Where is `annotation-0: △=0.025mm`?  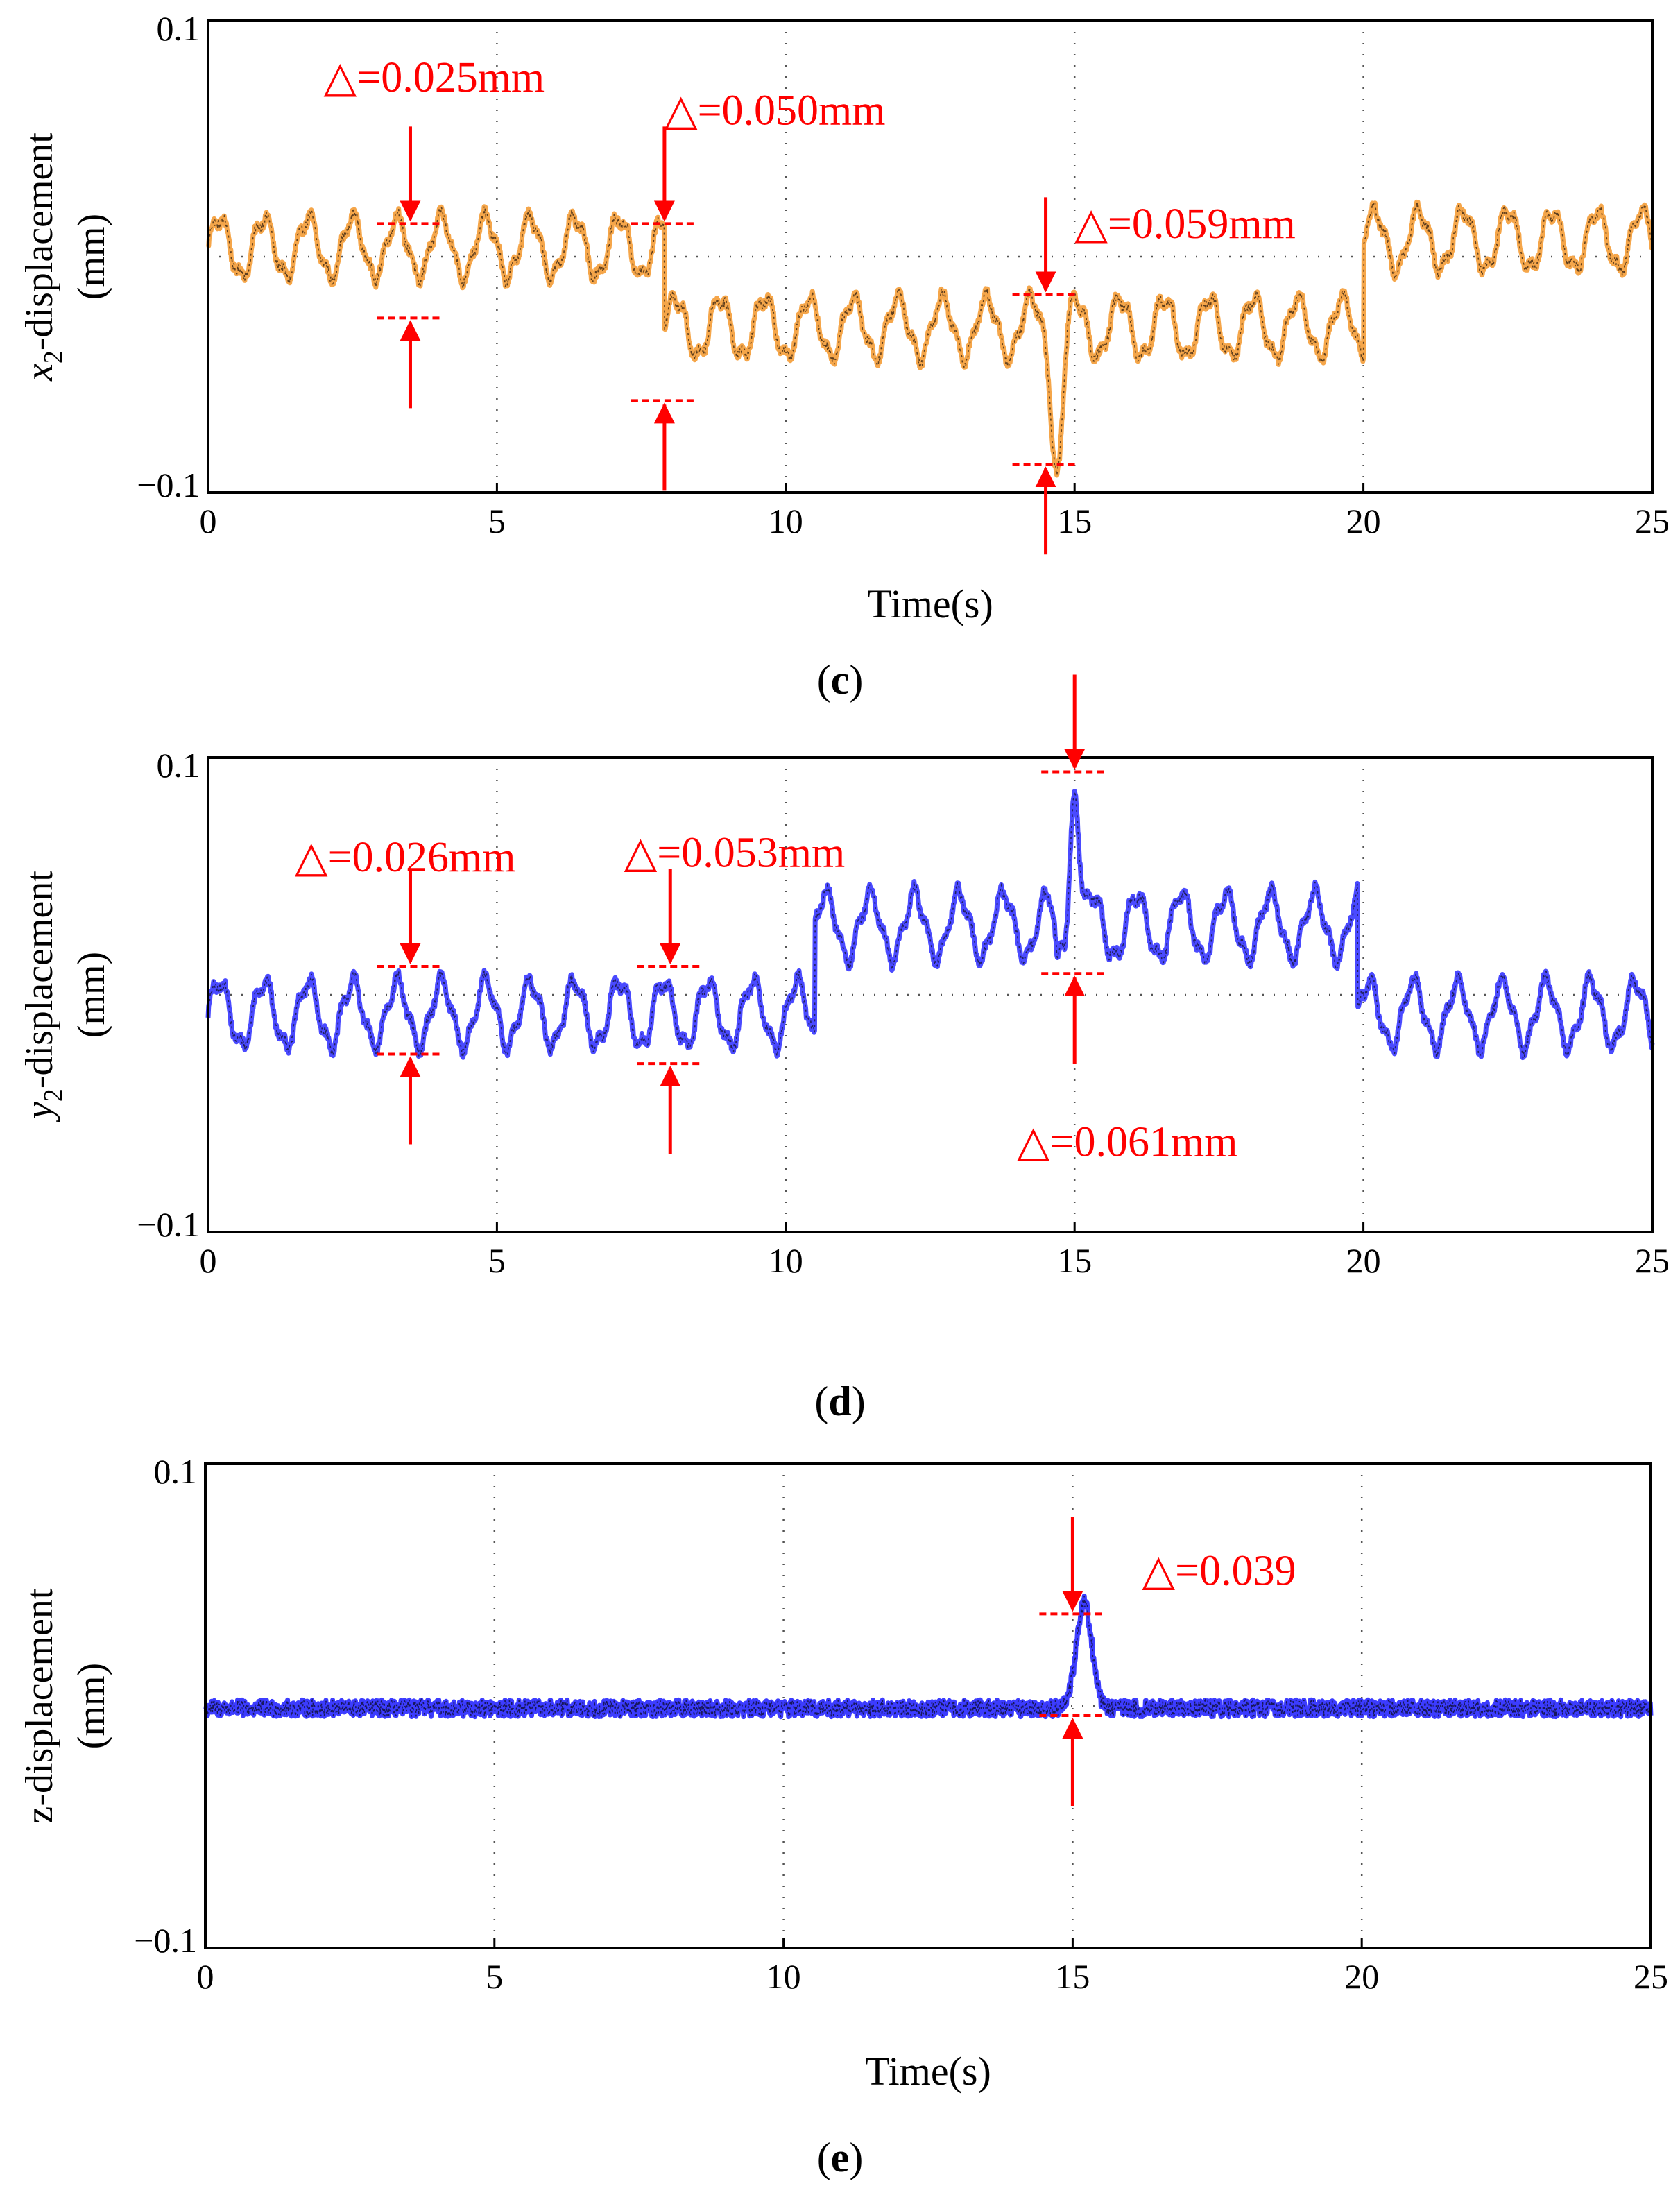
annotation-0: △=0.025mm is located at coordinates (434, 231).